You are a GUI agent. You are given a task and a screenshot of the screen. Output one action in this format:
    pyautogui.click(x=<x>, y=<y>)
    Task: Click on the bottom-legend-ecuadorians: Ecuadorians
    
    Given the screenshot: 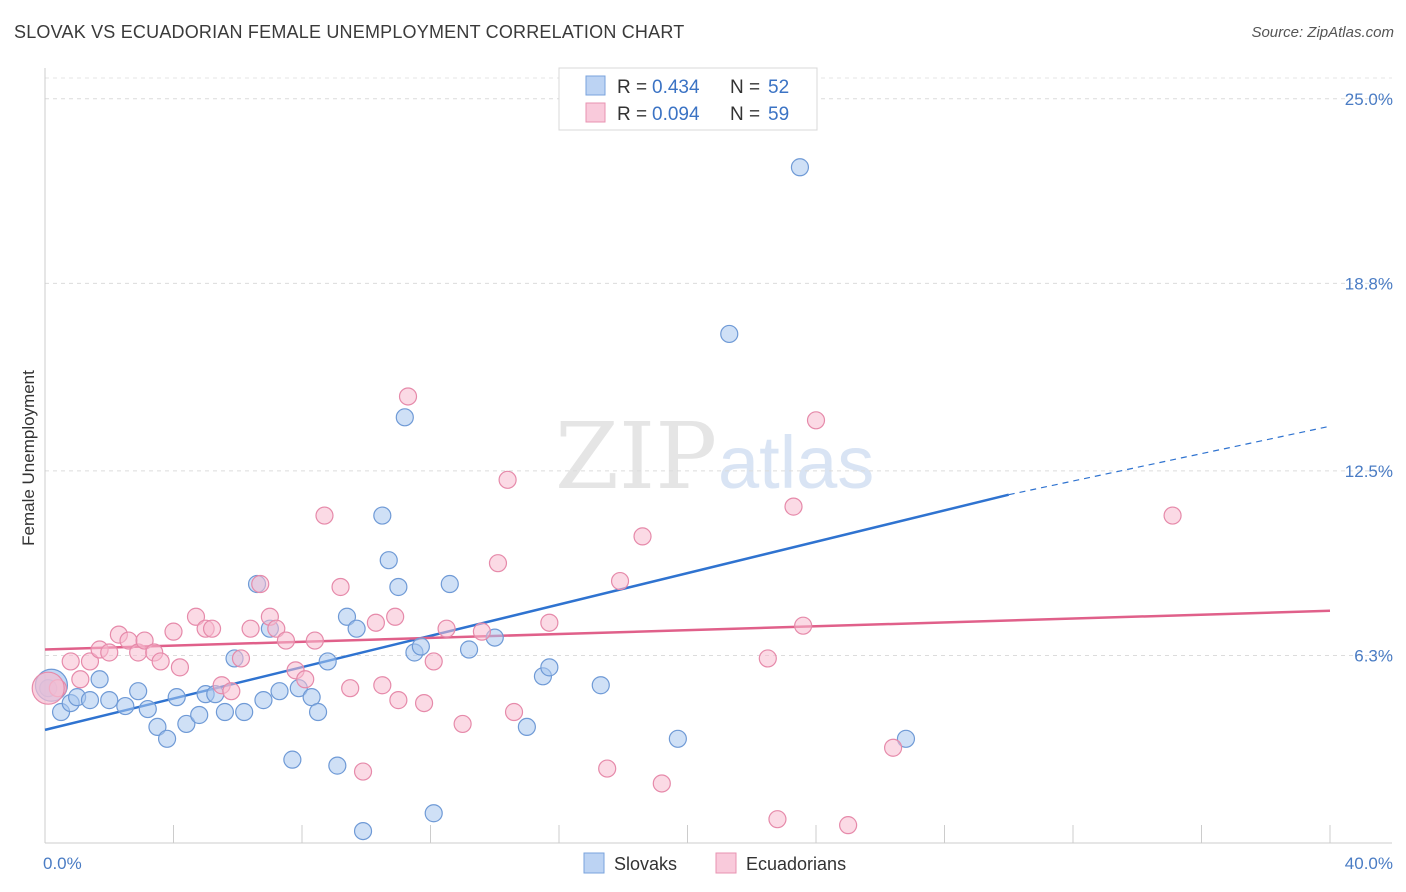 What is the action you would take?
    pyautogui.click(x=796, y=864)
    